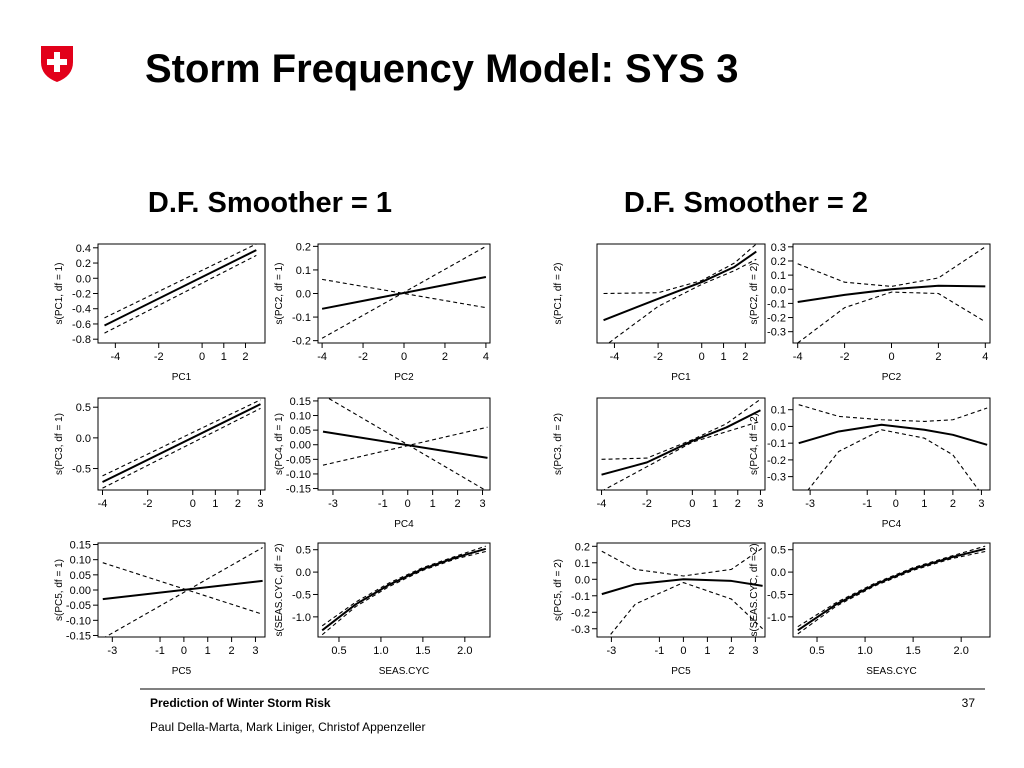  I want to click on plot-panel: -4 -2 0 1 2 3 -0.5 0.0 0.5 PC3 s(PC3, df = 1), so click(160, 463).